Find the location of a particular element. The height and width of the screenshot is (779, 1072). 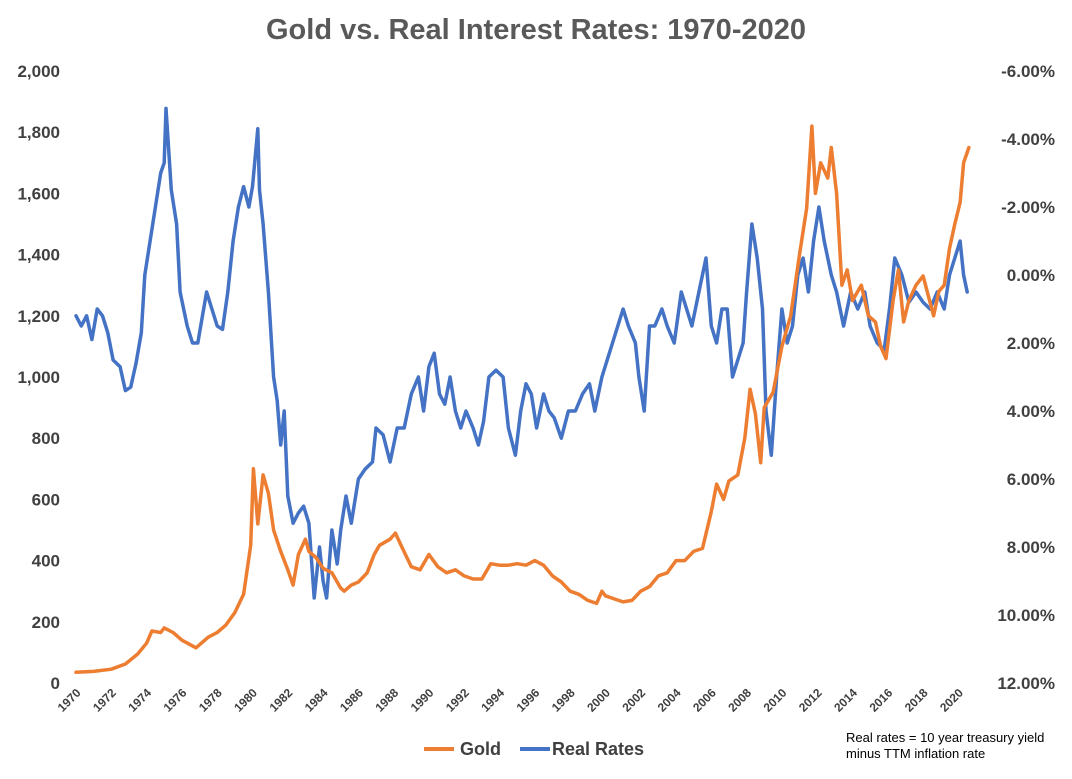

right-axis-tick-label: -4.00% is located at coordinates (1028, 139).